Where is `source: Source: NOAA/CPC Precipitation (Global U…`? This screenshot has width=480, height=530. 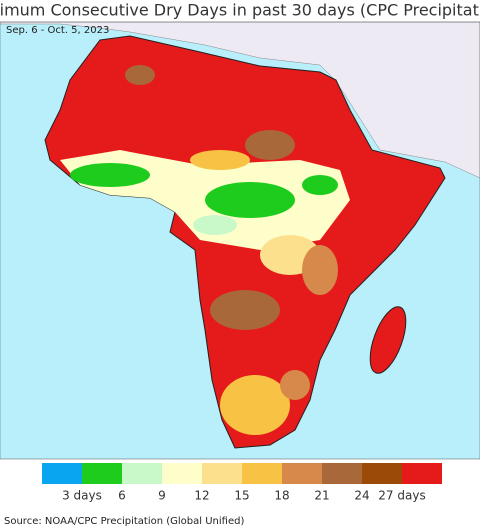 source: Source: NOAA/CPC Precipitation (Global U… is located at coordinates (124, 521).